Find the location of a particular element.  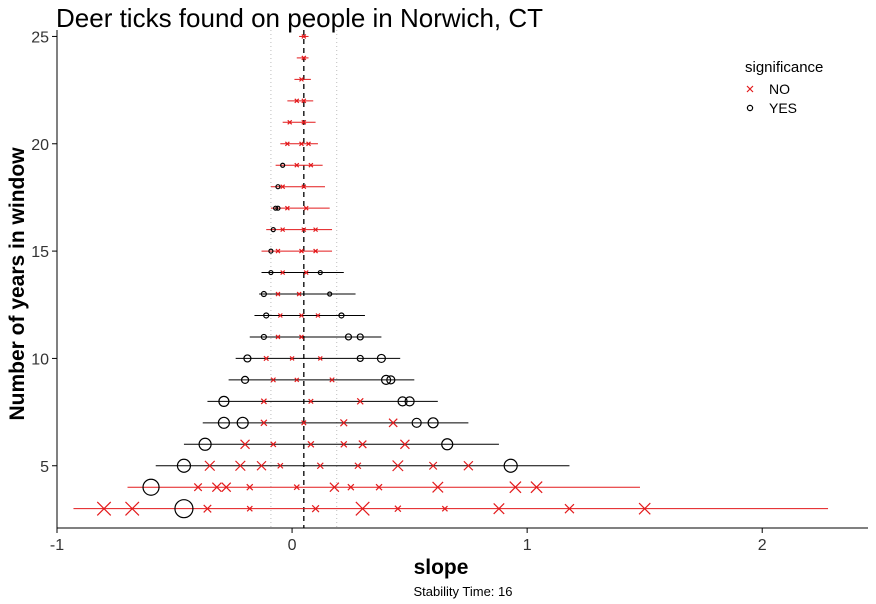

x-tick-label: 2 is located at coordinates (762, 545).